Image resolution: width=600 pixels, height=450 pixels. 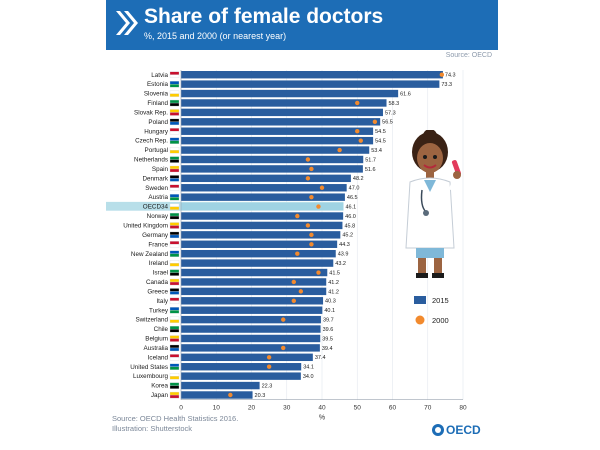 I want to click on value-label: 47.0, so click(x=354, y=189).